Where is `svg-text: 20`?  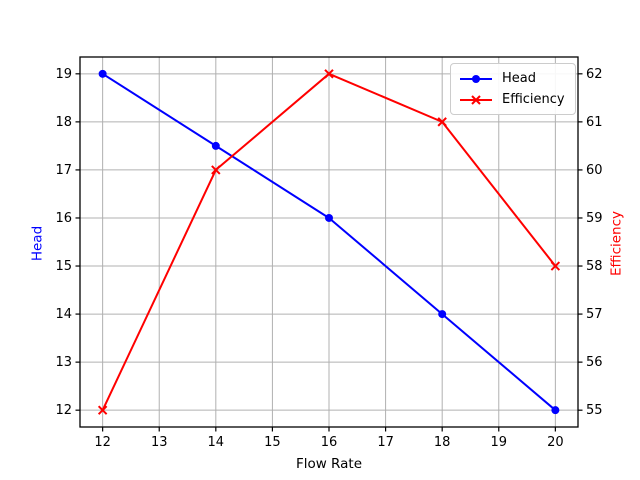 svg-text: 20 is located at coordinates (555, 442).